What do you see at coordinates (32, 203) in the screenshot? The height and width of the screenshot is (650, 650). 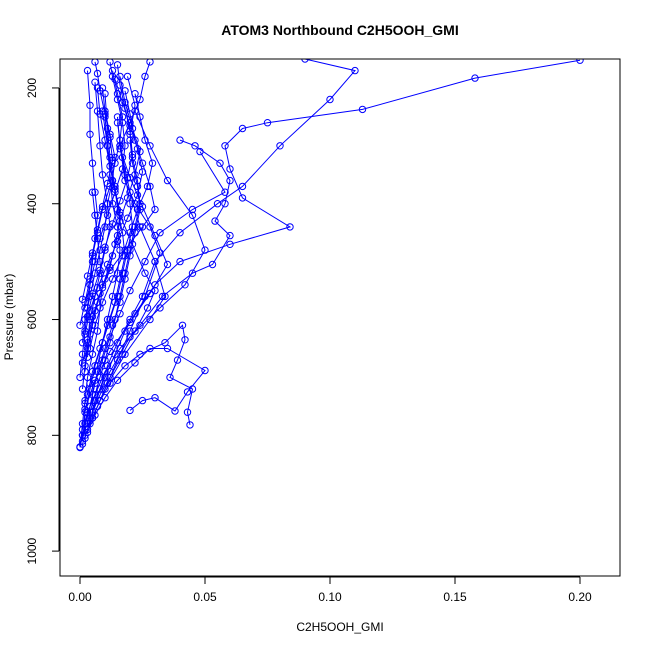 I see `y-tick-label: 400` at bounding box center [32, 203].